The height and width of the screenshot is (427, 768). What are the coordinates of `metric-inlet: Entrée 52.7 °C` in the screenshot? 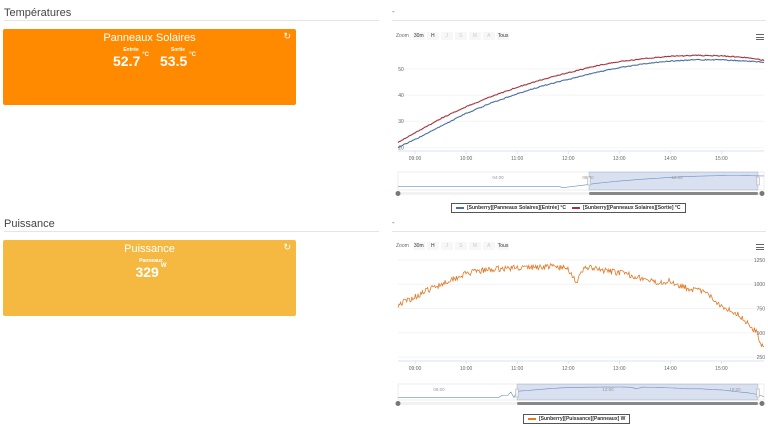 It's located at (131, 59).